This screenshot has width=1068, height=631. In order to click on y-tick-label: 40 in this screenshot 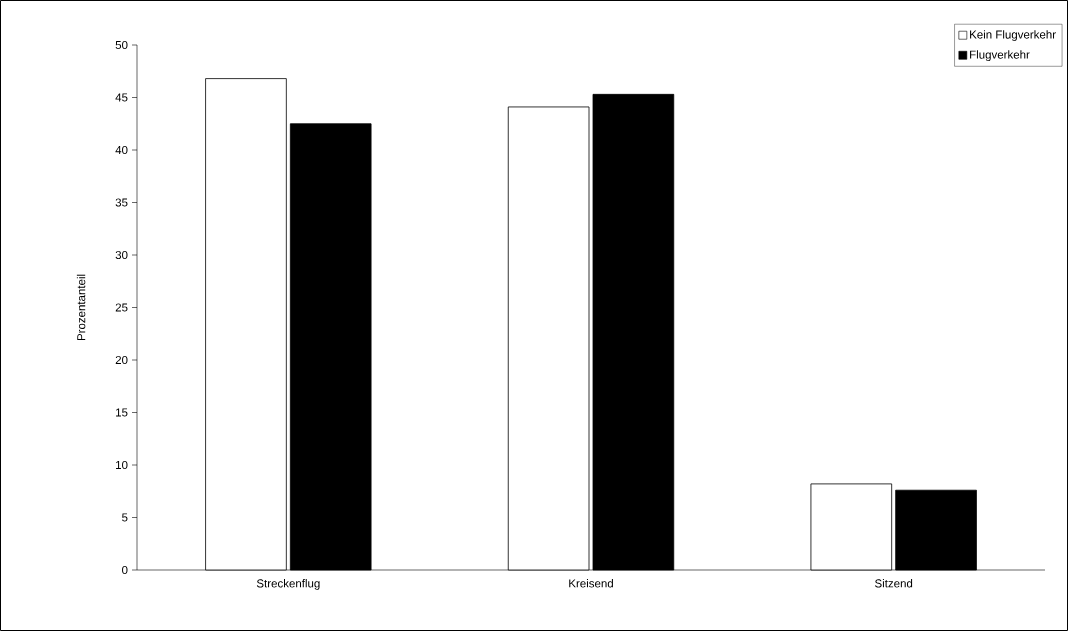, I will do `click(121, 150)`.